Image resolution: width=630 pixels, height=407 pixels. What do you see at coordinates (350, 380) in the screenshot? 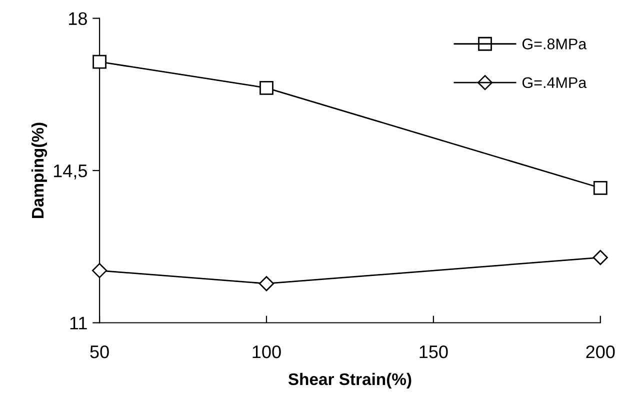
I see `x-axis-title: Shear Strain(%)` at bounding box center [350, 380].